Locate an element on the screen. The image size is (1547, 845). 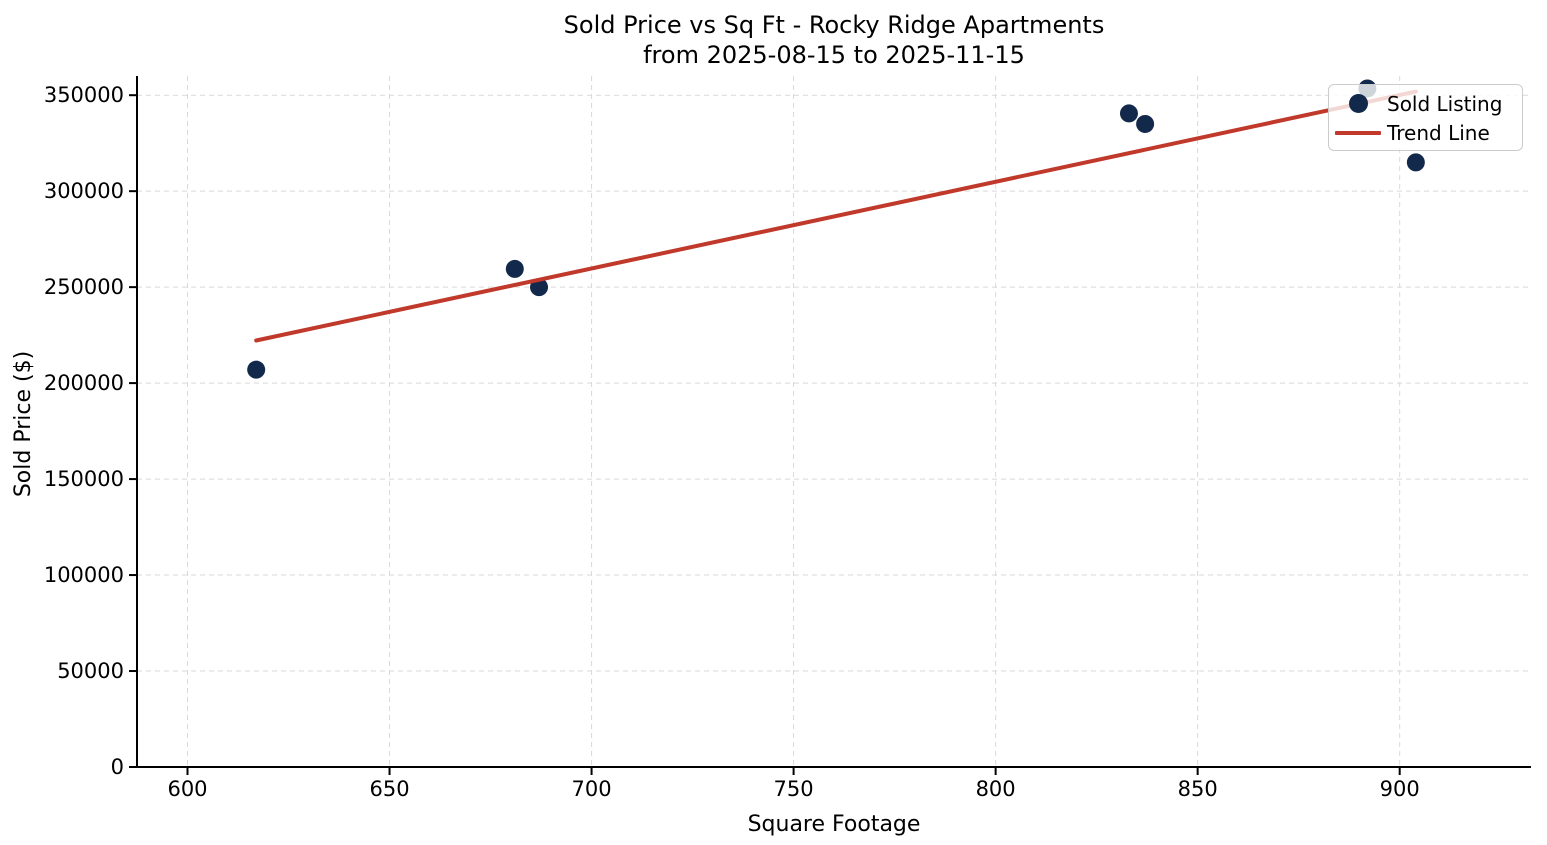
x-tick-label: 750 is located at coordinates (794, 789).